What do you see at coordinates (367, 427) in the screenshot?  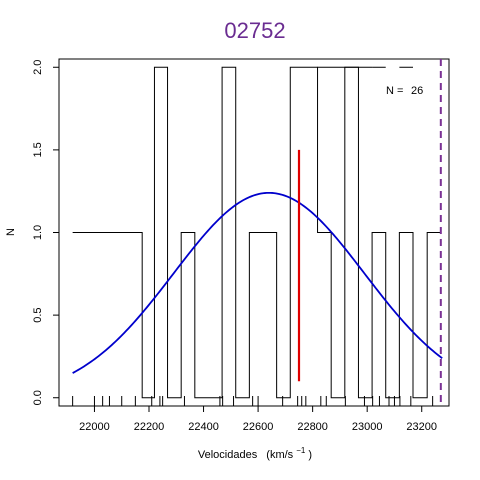 I see `x-tick-label: 23000` at bounding box center [367, 427].